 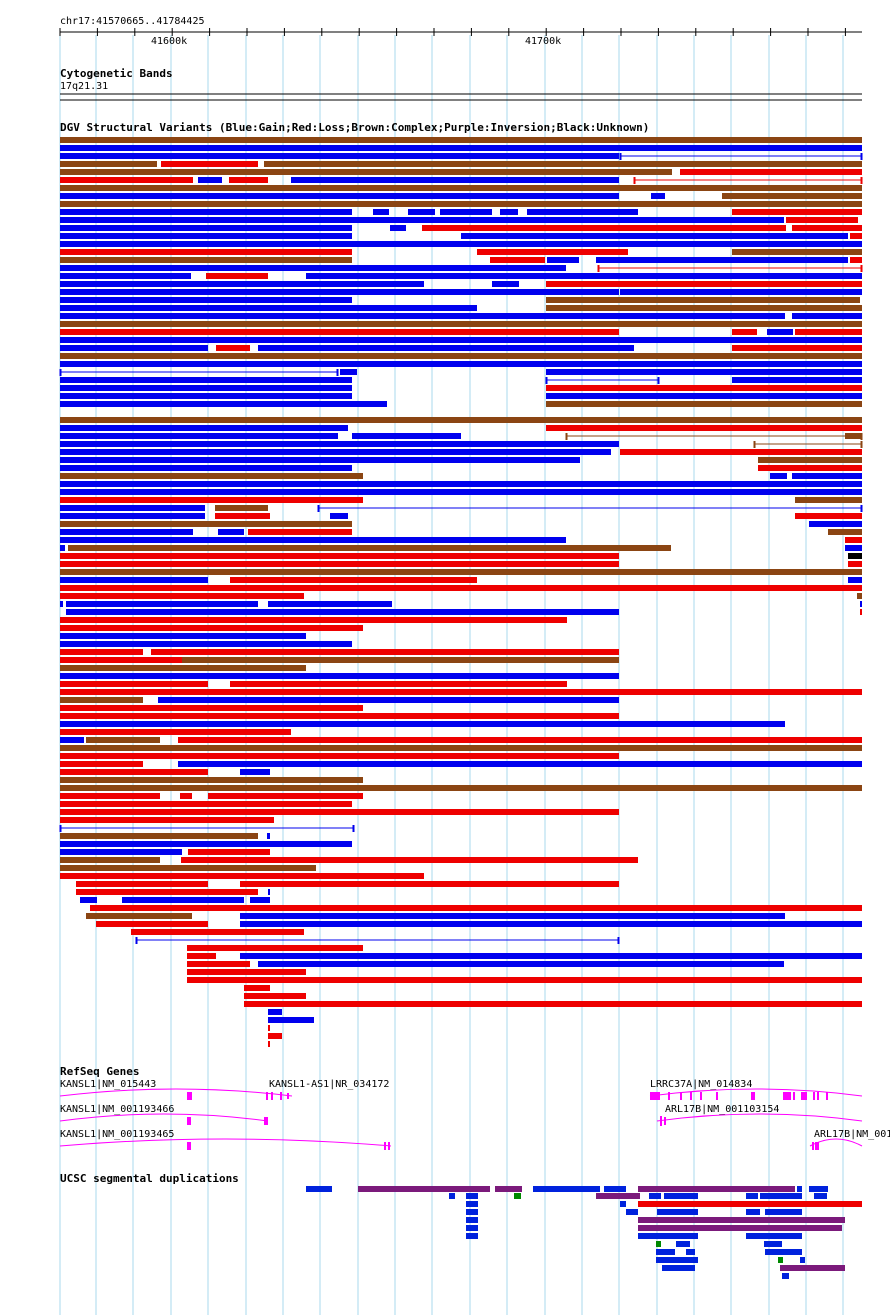 What do you see at coordinates (722, 1109) in the screenshot?
I see `gene-label-arl17b-nm001103154: ARL17B|NM_001103154` at bounding box center [722, 1109].